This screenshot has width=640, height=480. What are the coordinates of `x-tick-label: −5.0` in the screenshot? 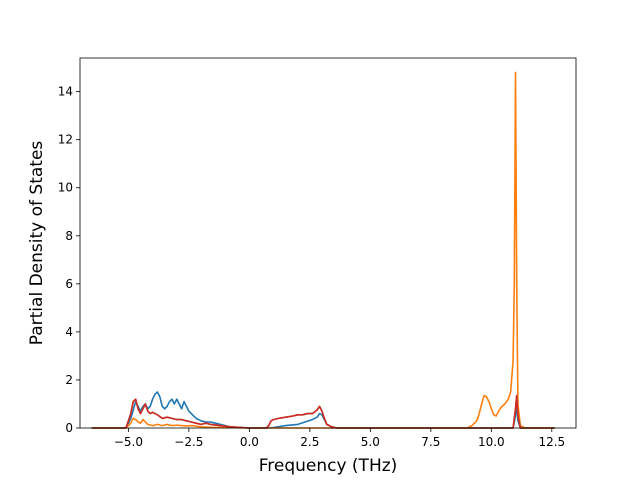 It's located at (128, 442).